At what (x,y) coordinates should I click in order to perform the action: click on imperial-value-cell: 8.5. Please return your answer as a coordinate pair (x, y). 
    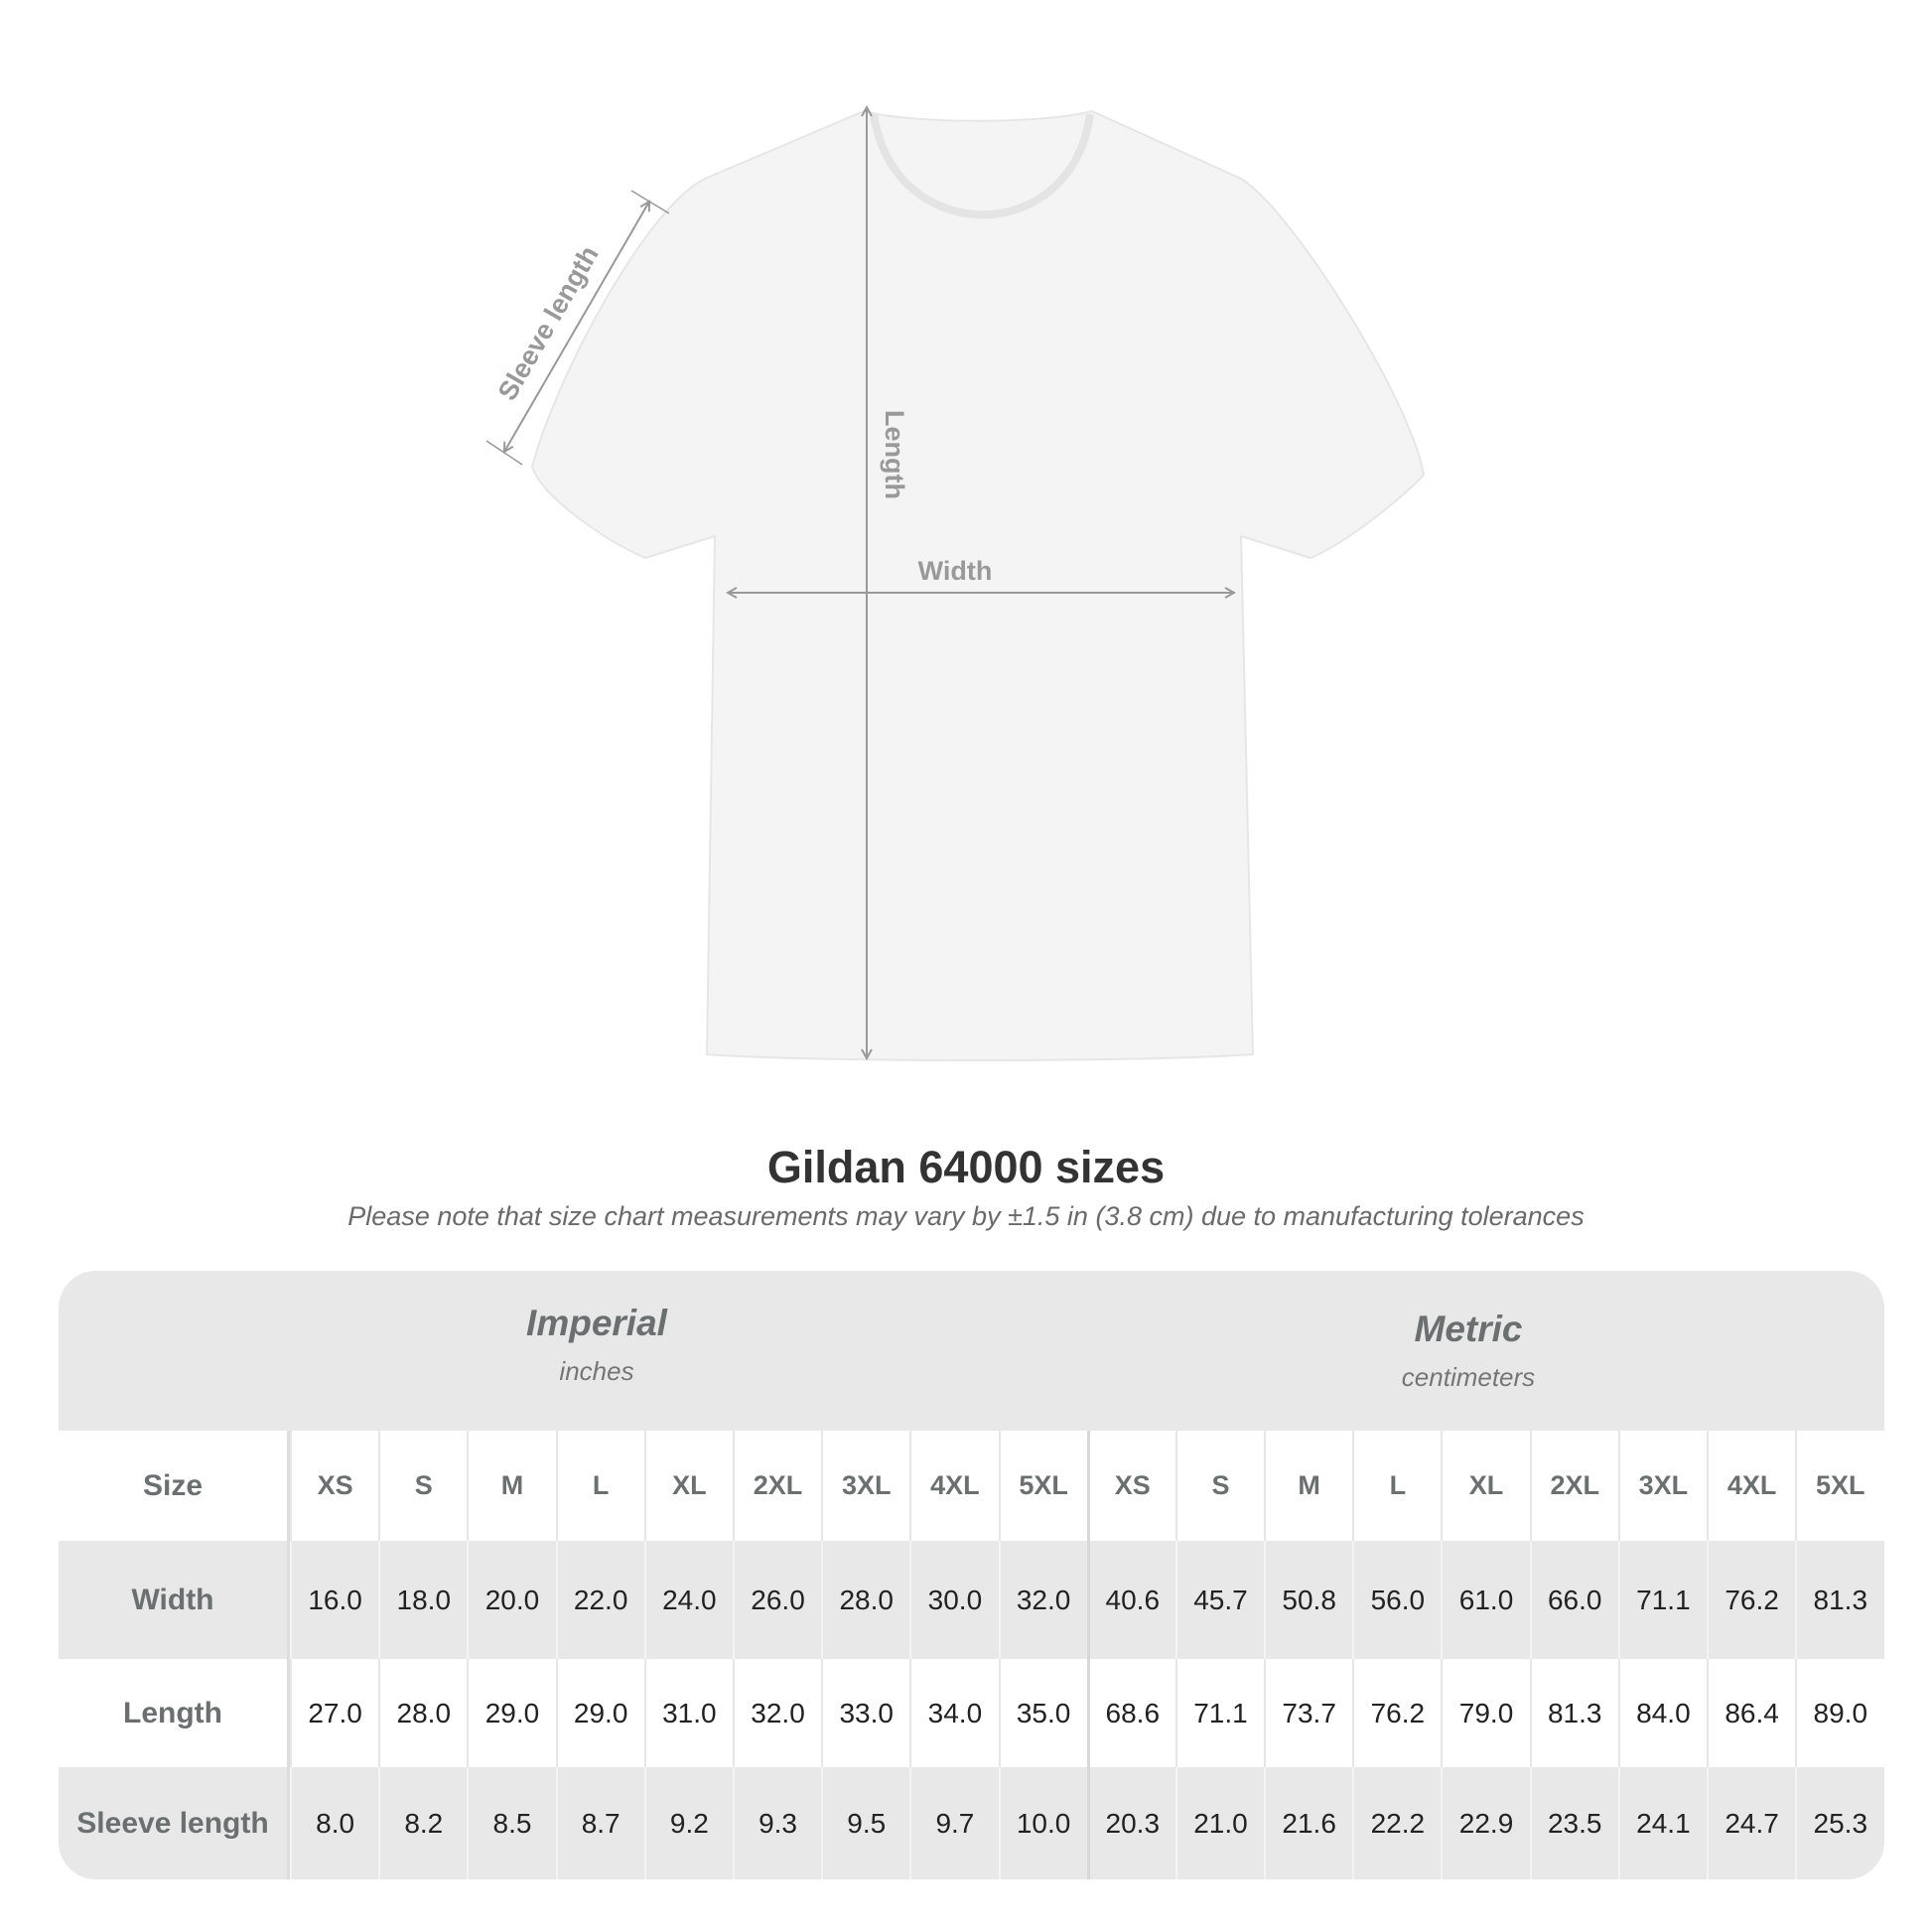
    Looking at the image, I should click on (511, 1823).